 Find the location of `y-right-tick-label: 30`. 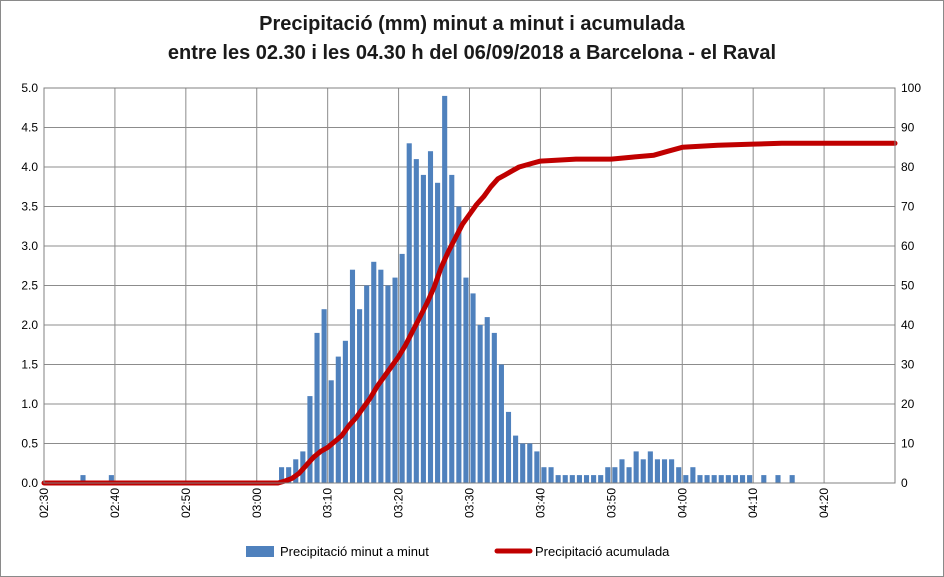

y-right-tick-label: 30 is located at coordinates (908, 365).